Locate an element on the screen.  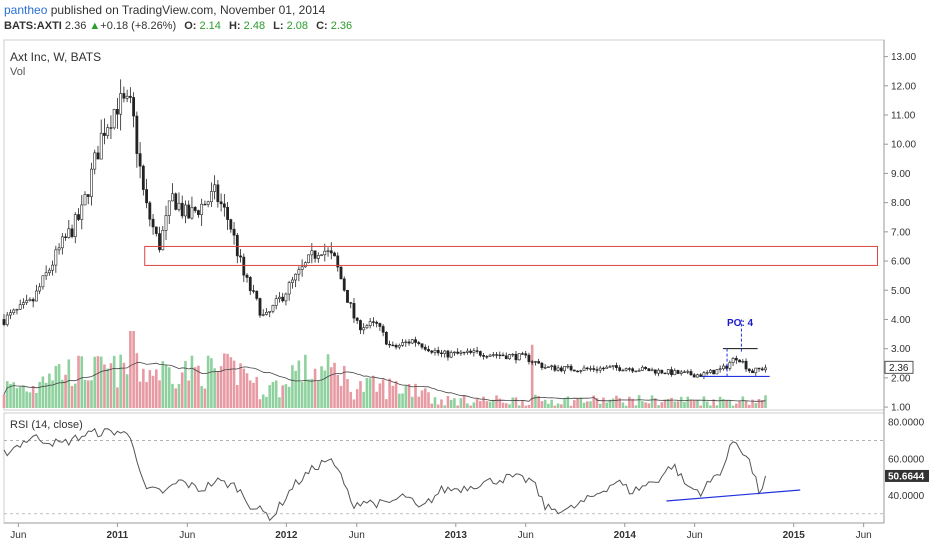
time-axis: Jun 2011 Jun 2012 Jun 2013 Jun 2014 Jun 2015 Jun is located at coordinates (441, 532).